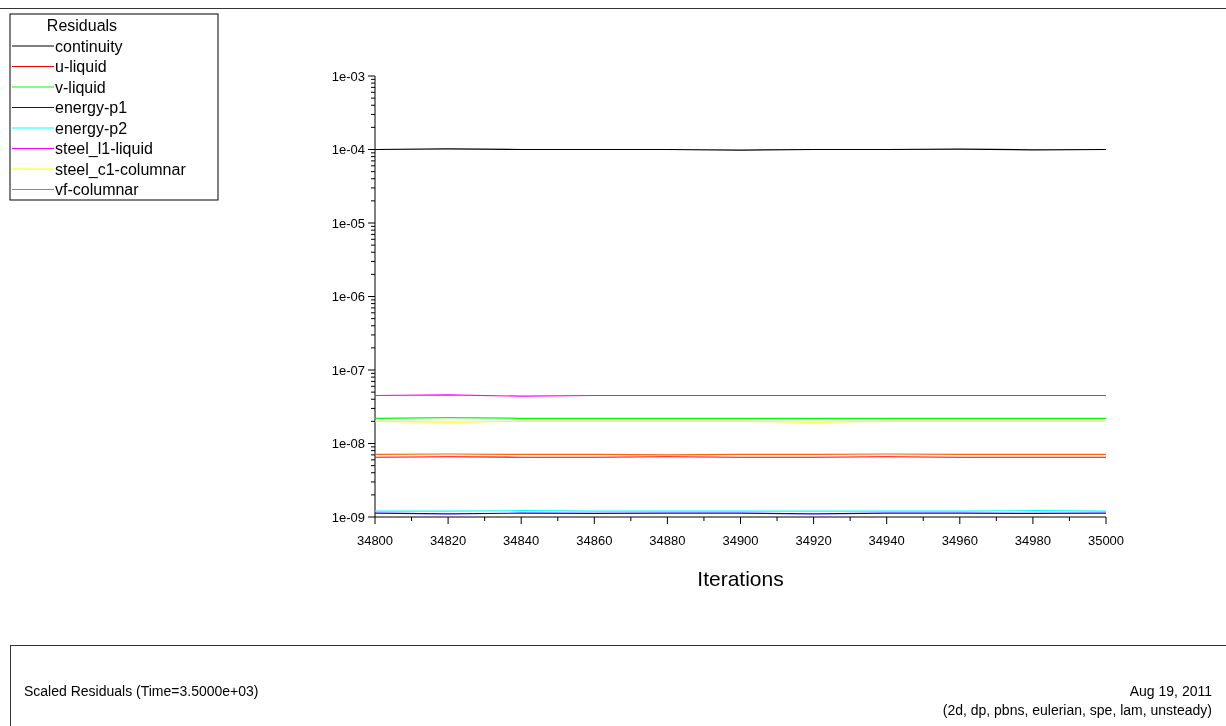 The width and height of the screenshot is (1226, 726). Describe the element at coordinates (97, 189) in the screenshot. I see `legend-label: vf-columnar` at that location.